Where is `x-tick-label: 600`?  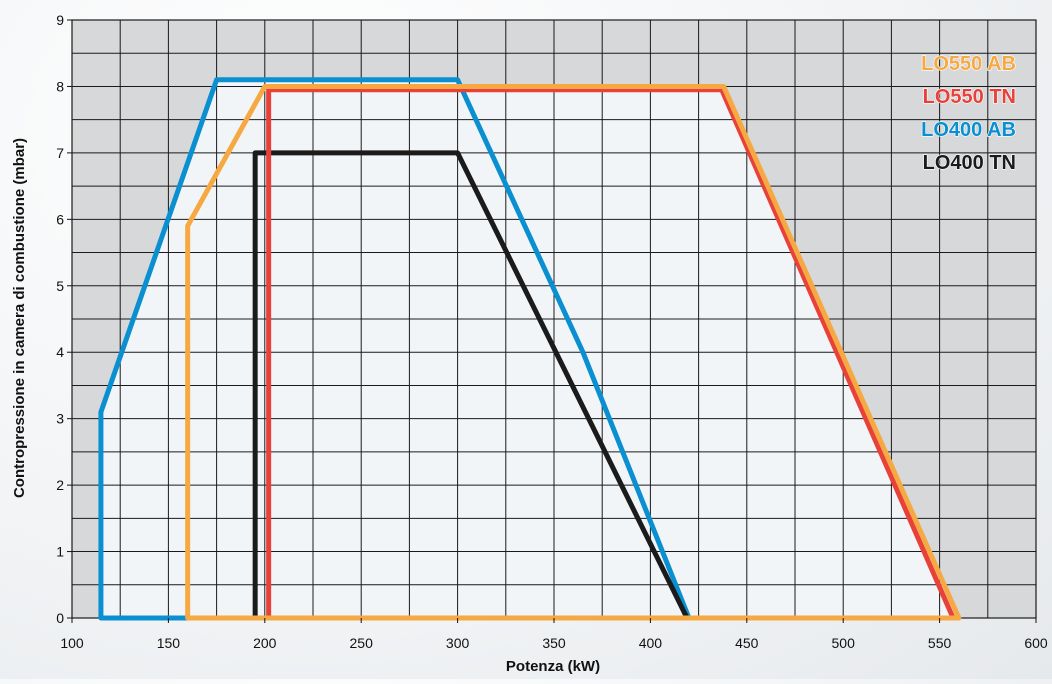
x-tick-label: 600 is located at coordinates (1036, 643).